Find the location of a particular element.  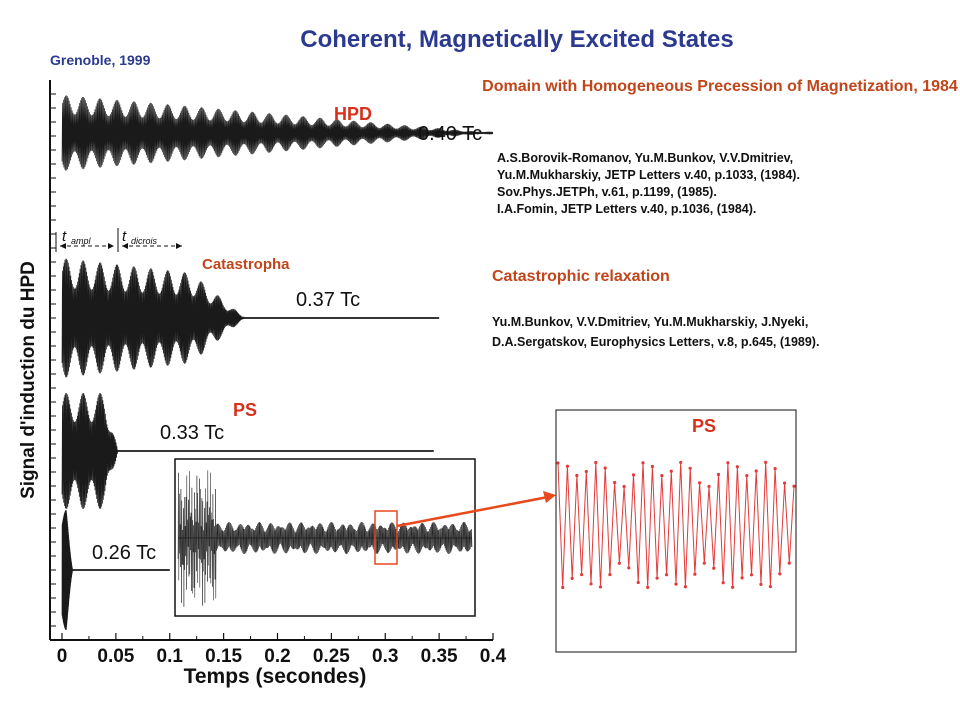

zoom-arrow is located at coordinates (472, 511).